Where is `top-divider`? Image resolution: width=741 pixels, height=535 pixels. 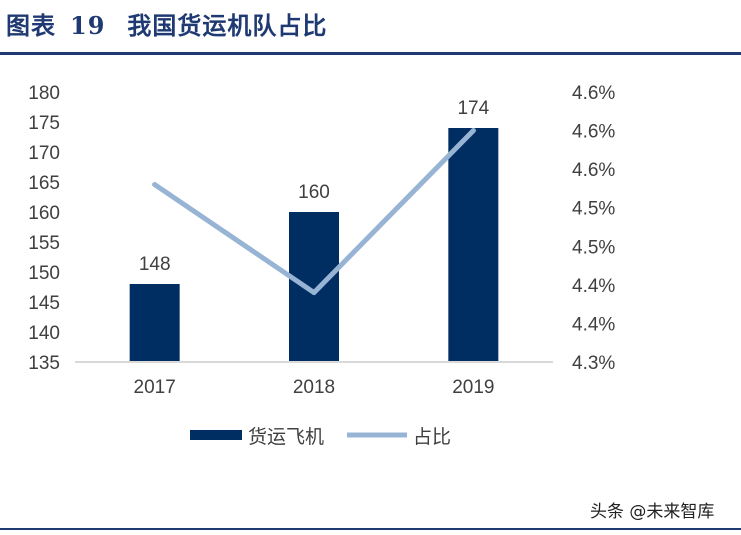 top-divider is located at coordinates (370, 53).